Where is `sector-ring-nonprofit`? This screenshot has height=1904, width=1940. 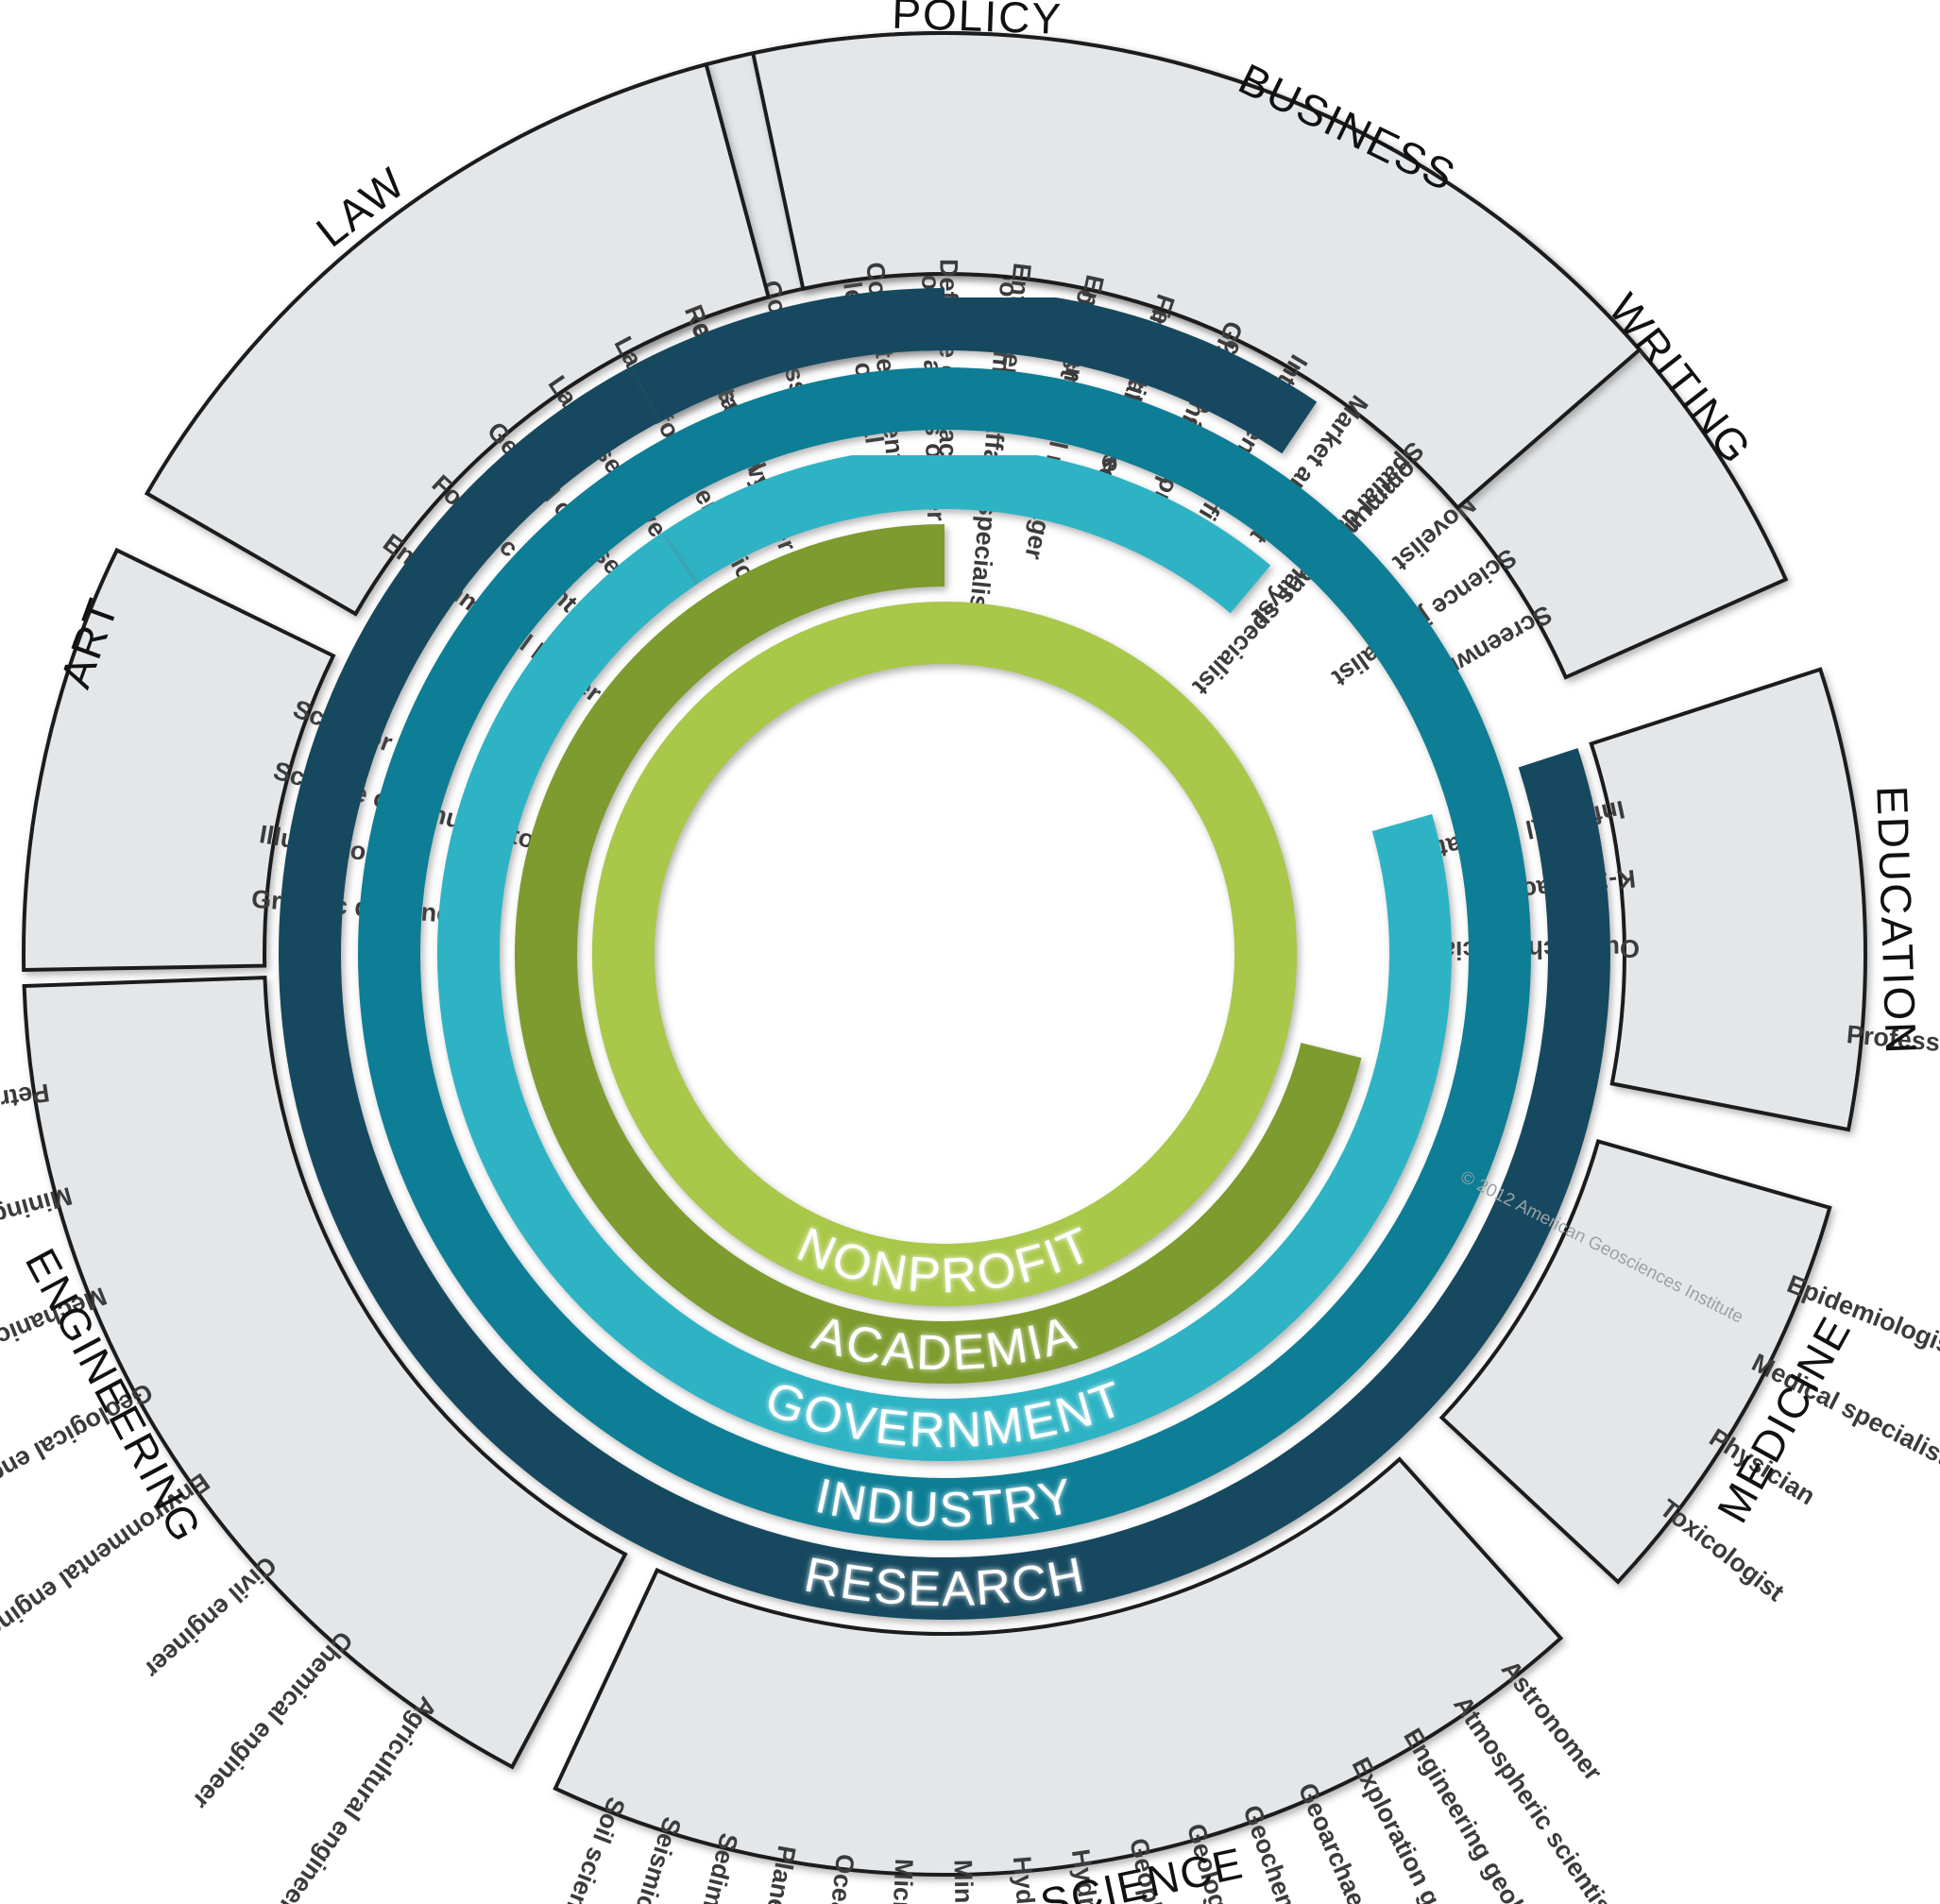
sector-ring-nonprofit is located at coordinates (945, 954).